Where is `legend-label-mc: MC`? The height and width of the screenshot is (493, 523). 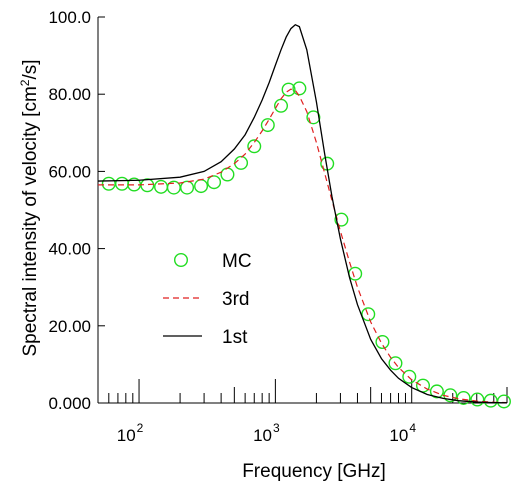 legend-label-mc: MC is located at coordinates (237, 261).